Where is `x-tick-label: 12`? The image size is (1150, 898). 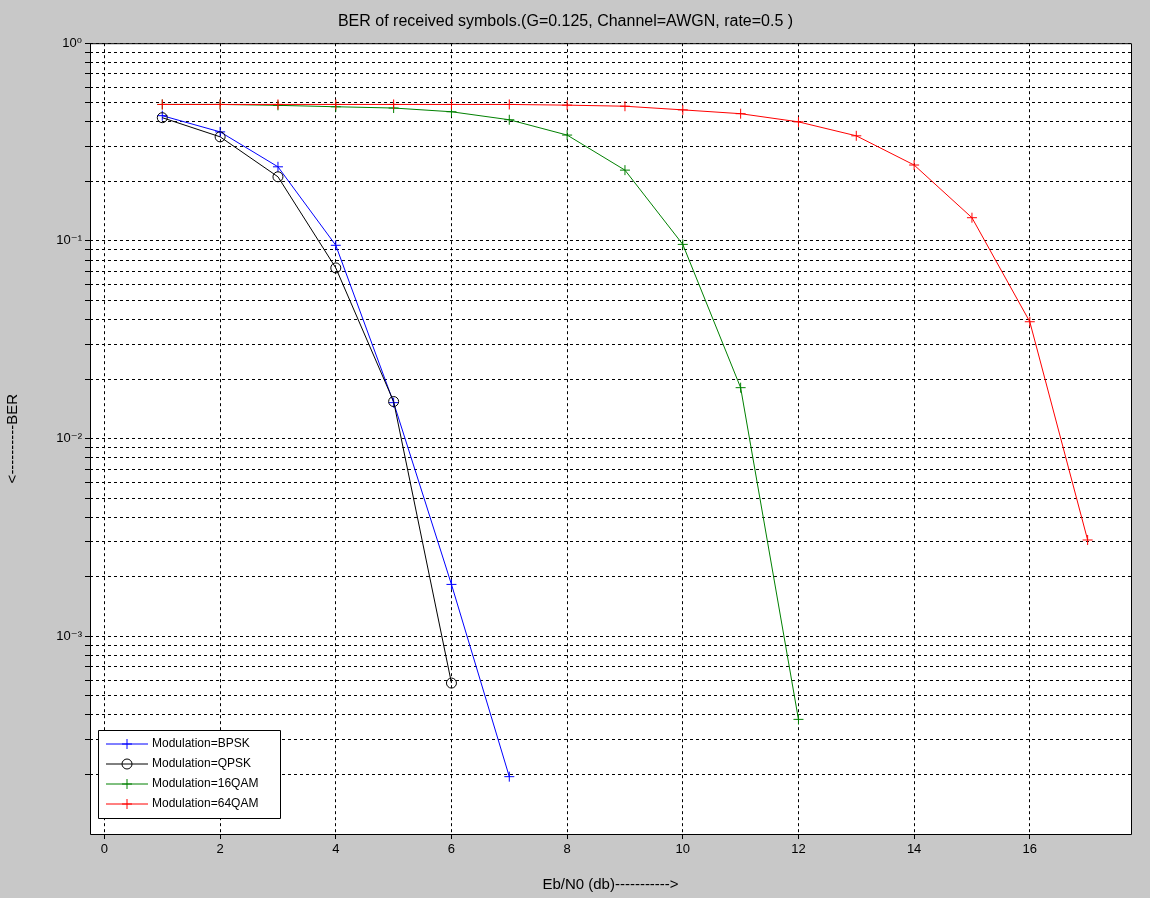
x-tick-label: 12 is located at coordinates (798, 849).